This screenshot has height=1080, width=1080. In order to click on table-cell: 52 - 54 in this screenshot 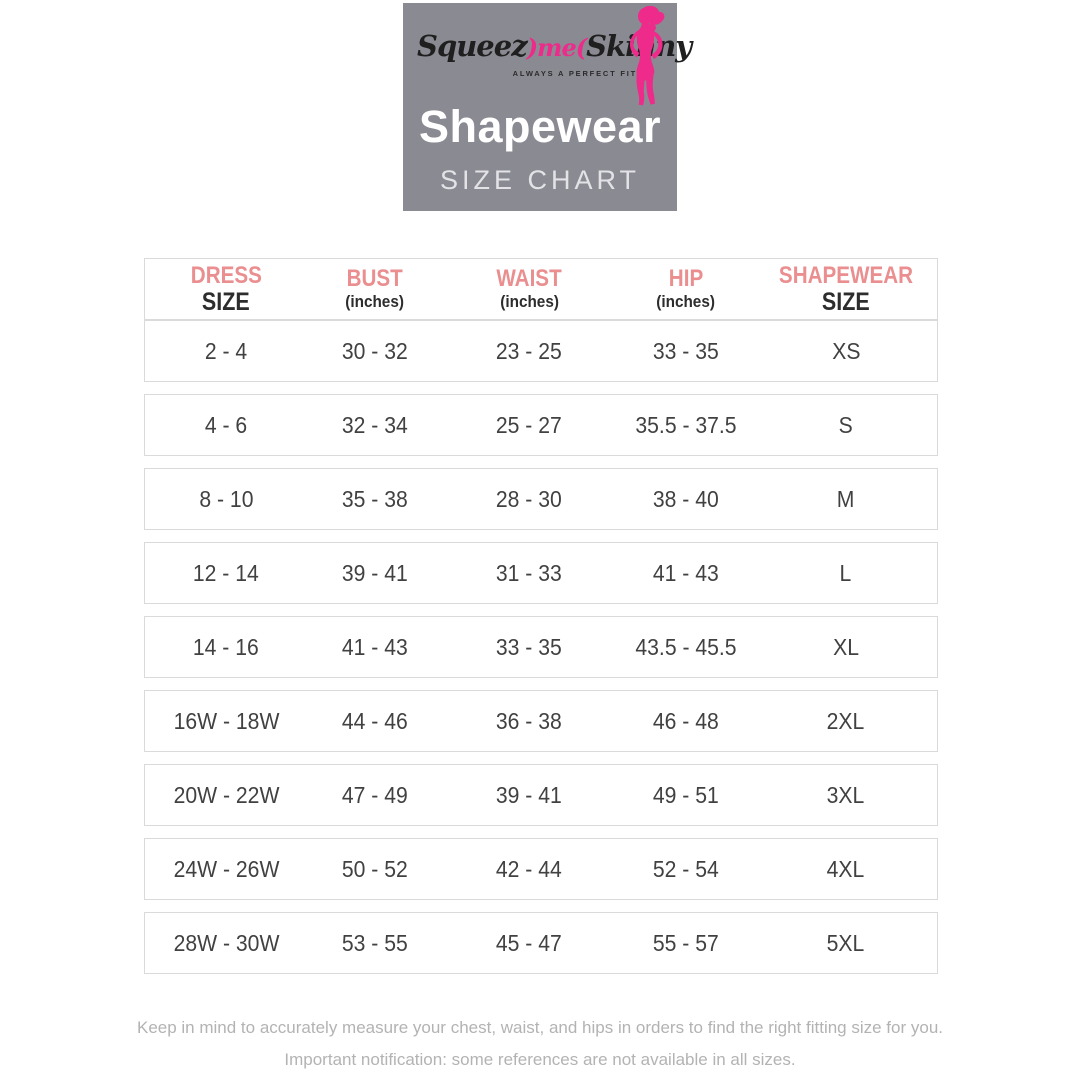, I will do `click(685, 869)`.